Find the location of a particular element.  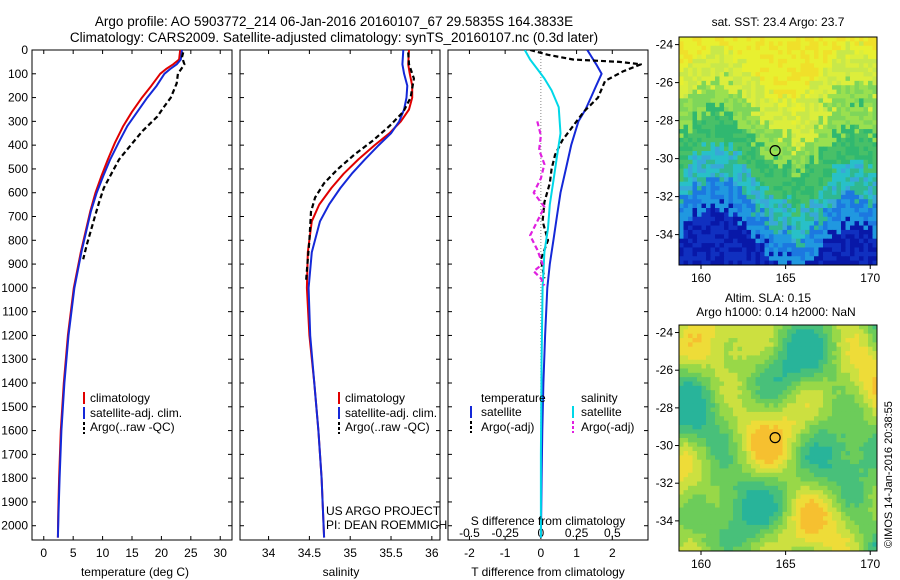

x-tick-label: 35.5 is located at coordinates (391, 553).